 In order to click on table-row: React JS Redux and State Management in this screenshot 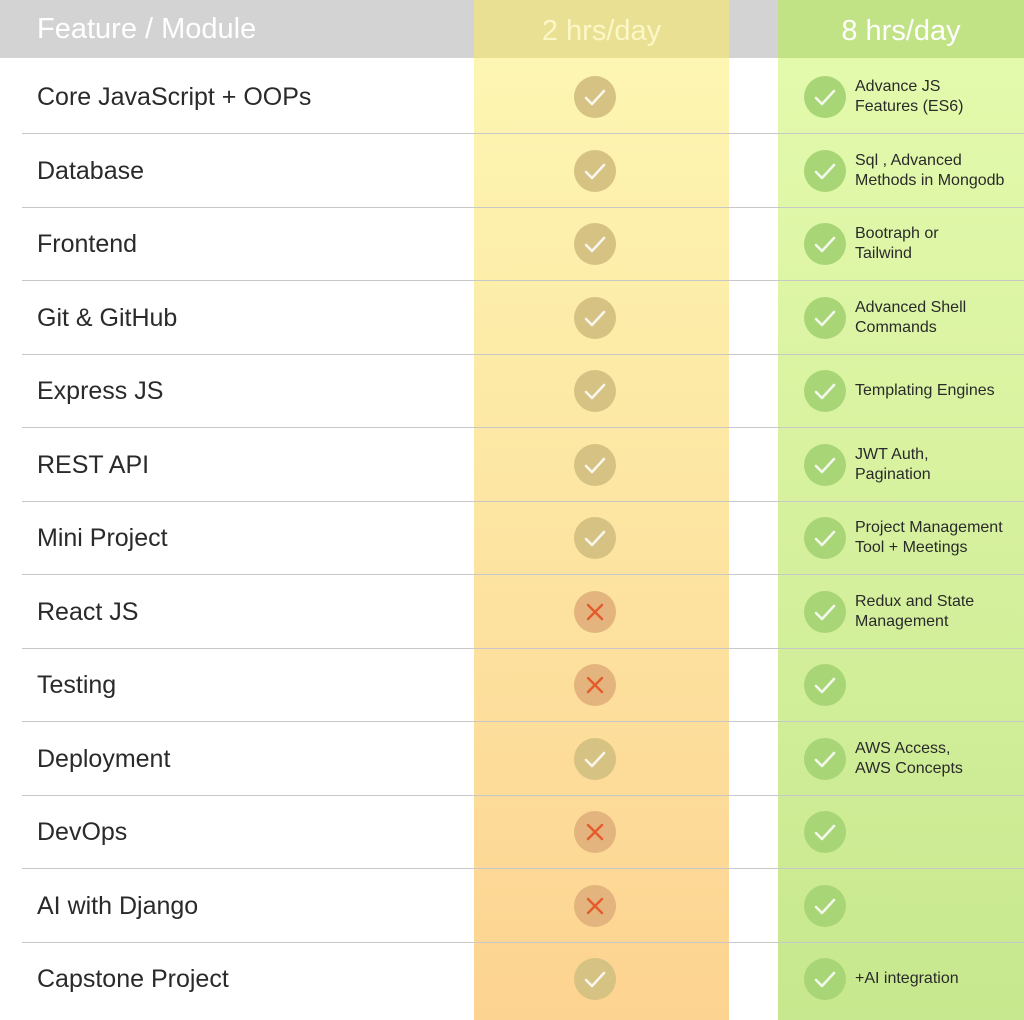, I will do `click(512, 612)`.